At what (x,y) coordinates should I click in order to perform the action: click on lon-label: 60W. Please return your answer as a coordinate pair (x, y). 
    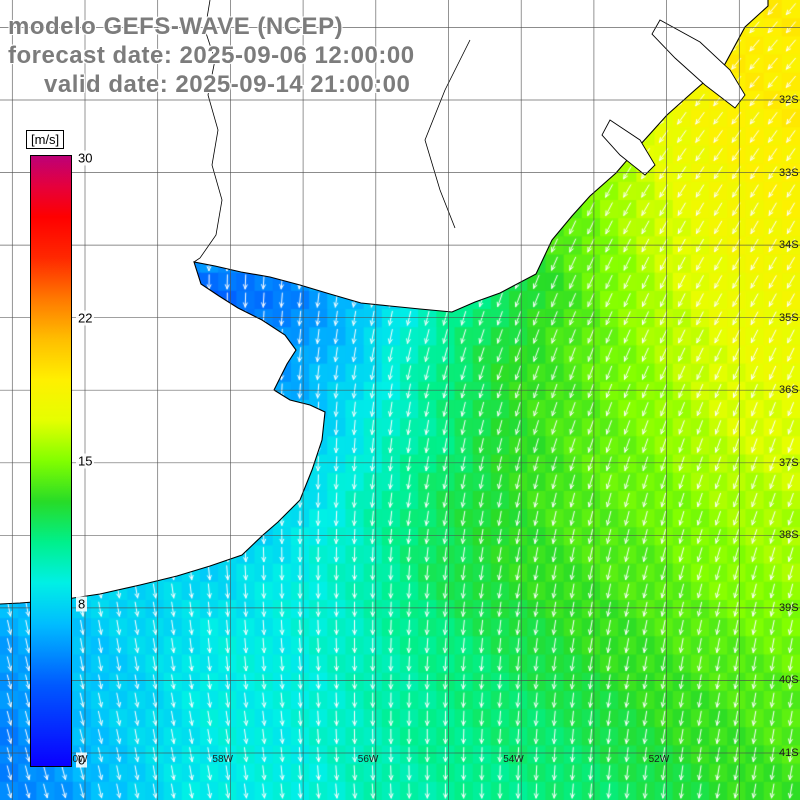
    Looking at the image, I should click on (77, 759).